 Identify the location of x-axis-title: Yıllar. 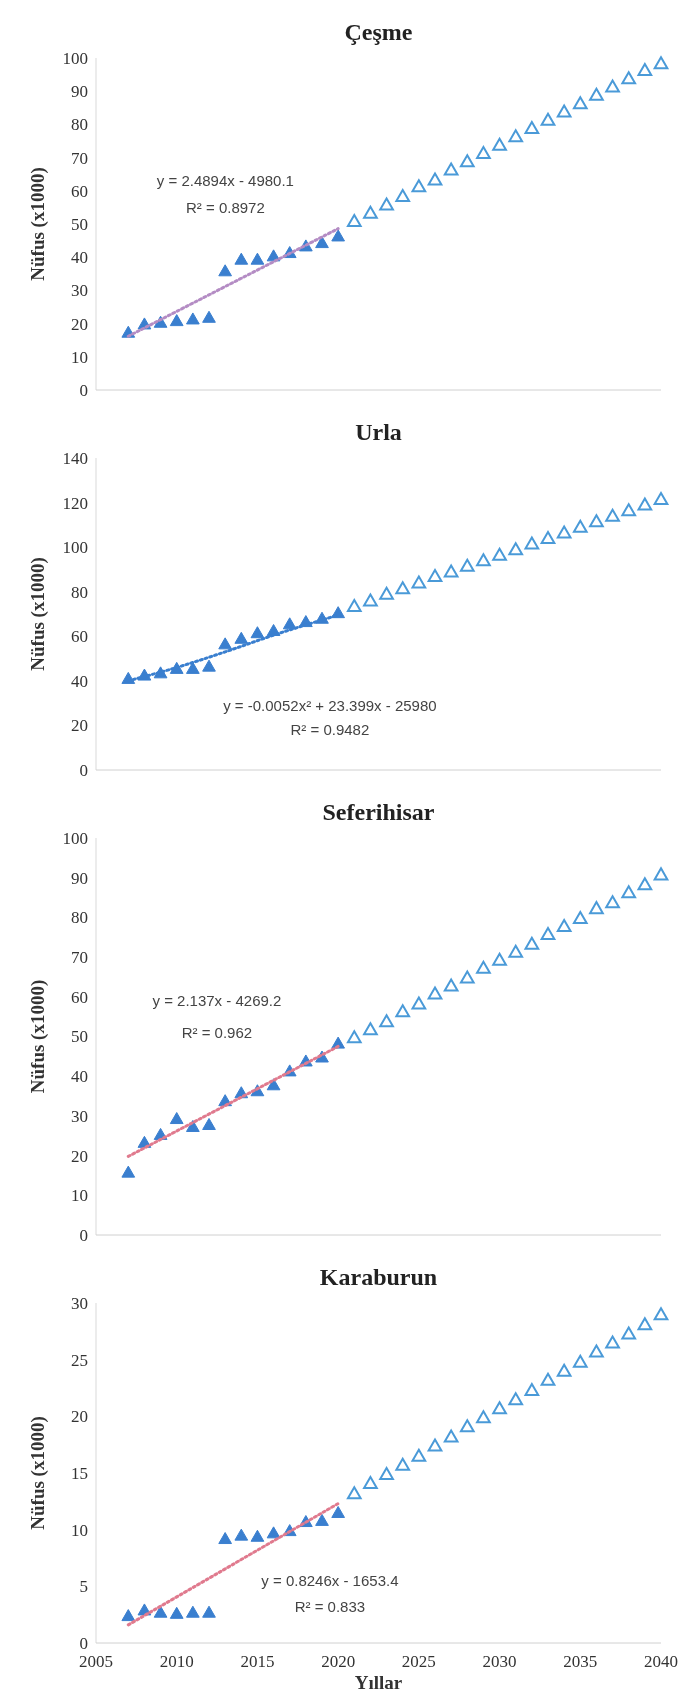
(378, 1682).